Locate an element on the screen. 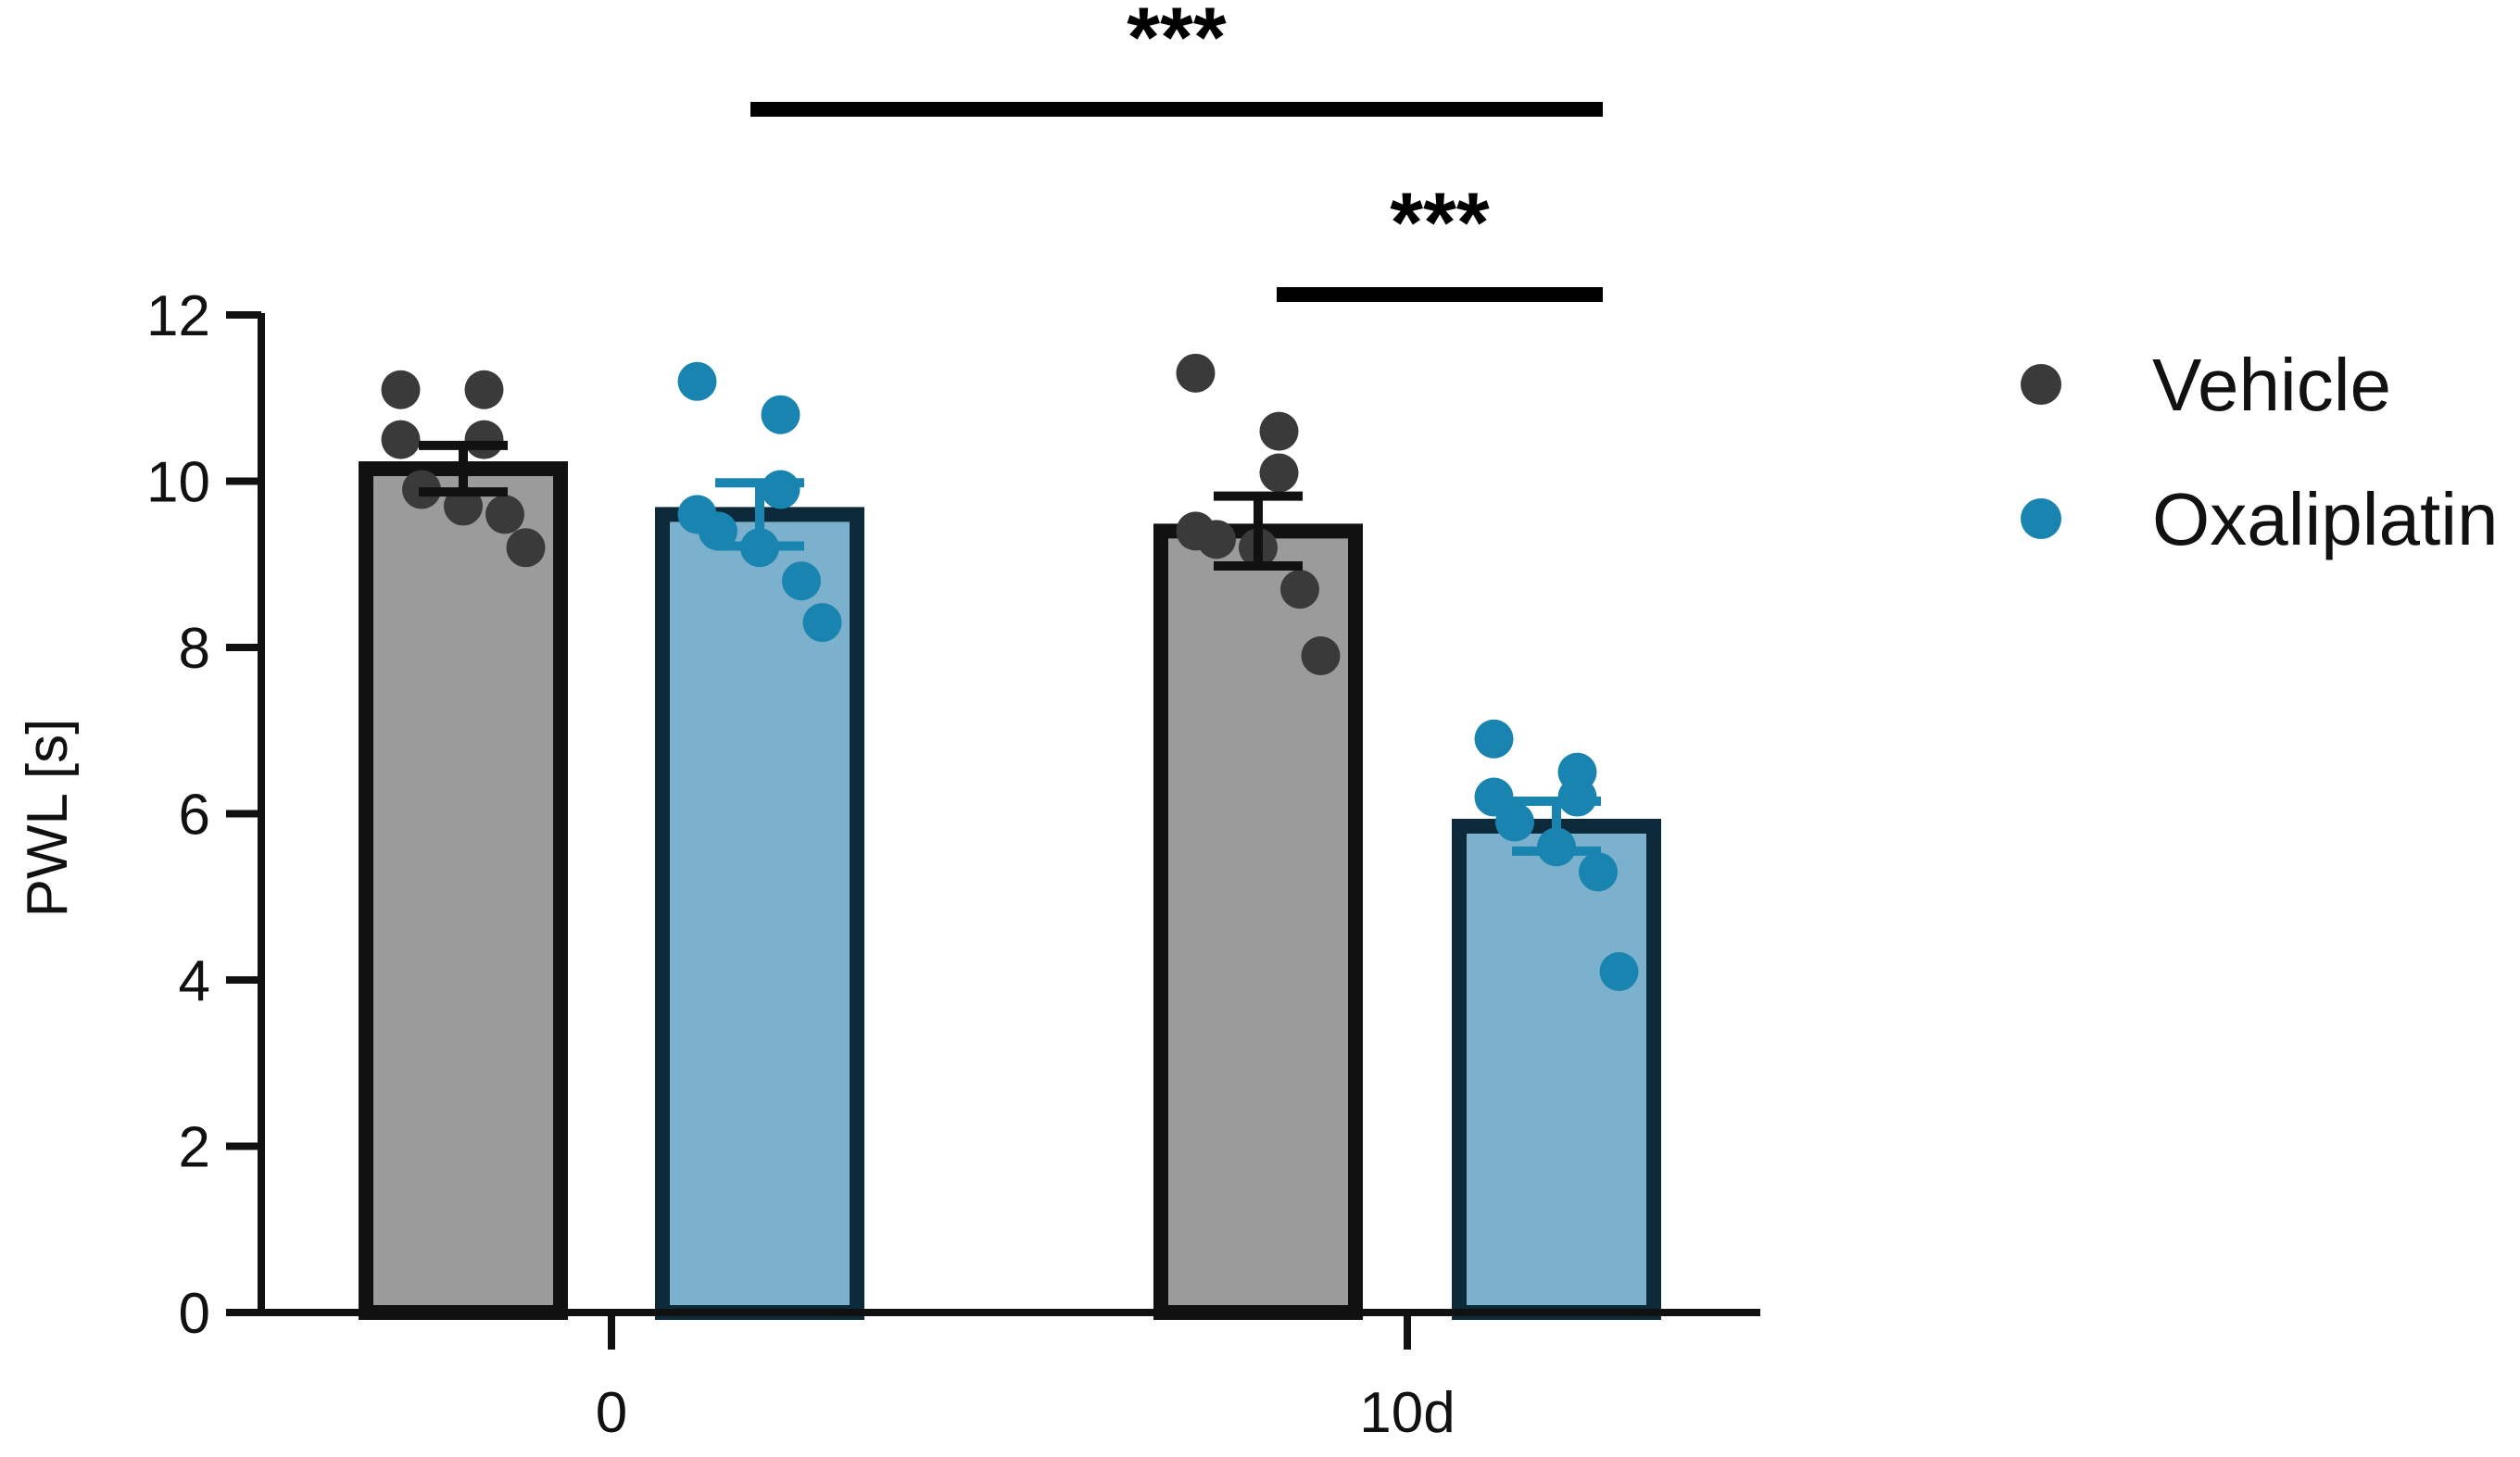 The image size is (2520, 1457). x-tick-label: 10d is located at coordinates (1407, 1413).